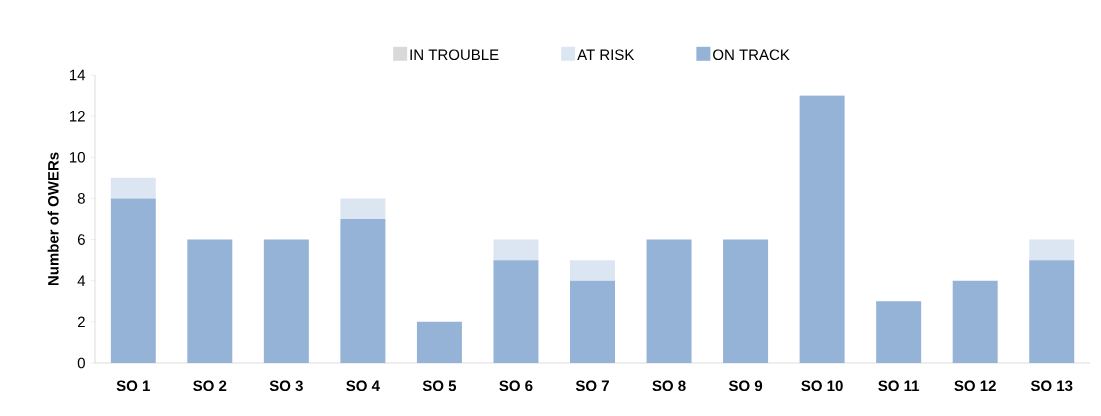 The width and height of the screenshot is (1101, 416). Describe the element at coordinates (1051, 386) in the screenshot. I see `x-tick-label: SO 13` at that location.